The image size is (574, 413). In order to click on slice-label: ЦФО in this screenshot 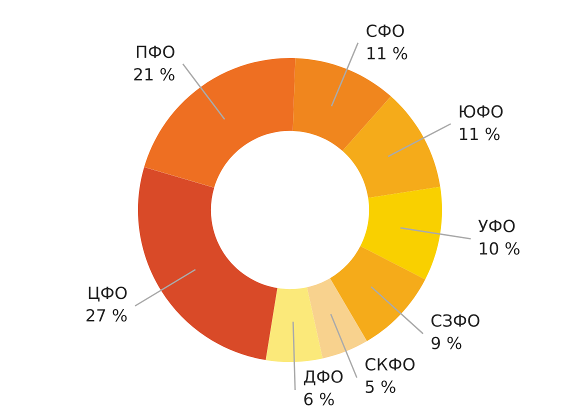, I will do `click(107, 294)`.